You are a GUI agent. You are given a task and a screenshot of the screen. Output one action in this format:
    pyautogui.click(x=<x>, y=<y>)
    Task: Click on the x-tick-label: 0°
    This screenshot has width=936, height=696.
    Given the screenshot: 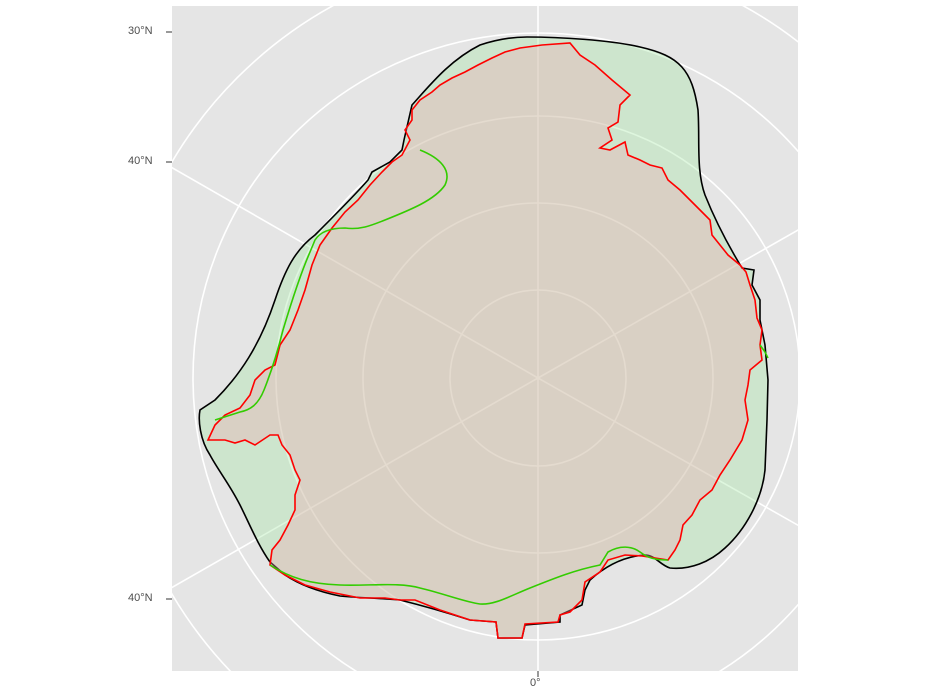 What is the action you would take?
    pyautogui.click(x=535, y=683)
    